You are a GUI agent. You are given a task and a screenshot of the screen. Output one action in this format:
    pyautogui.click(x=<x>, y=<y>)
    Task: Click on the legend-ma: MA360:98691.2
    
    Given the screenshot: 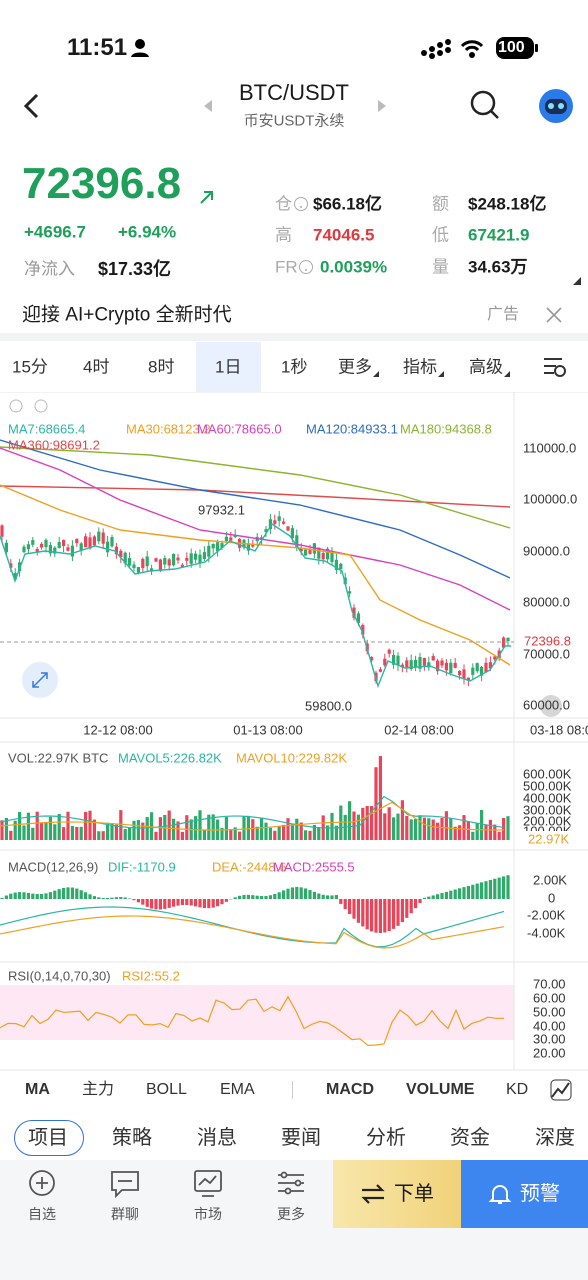 What is the action you would take?
    pyautogui.click(x=54, y=444)
    